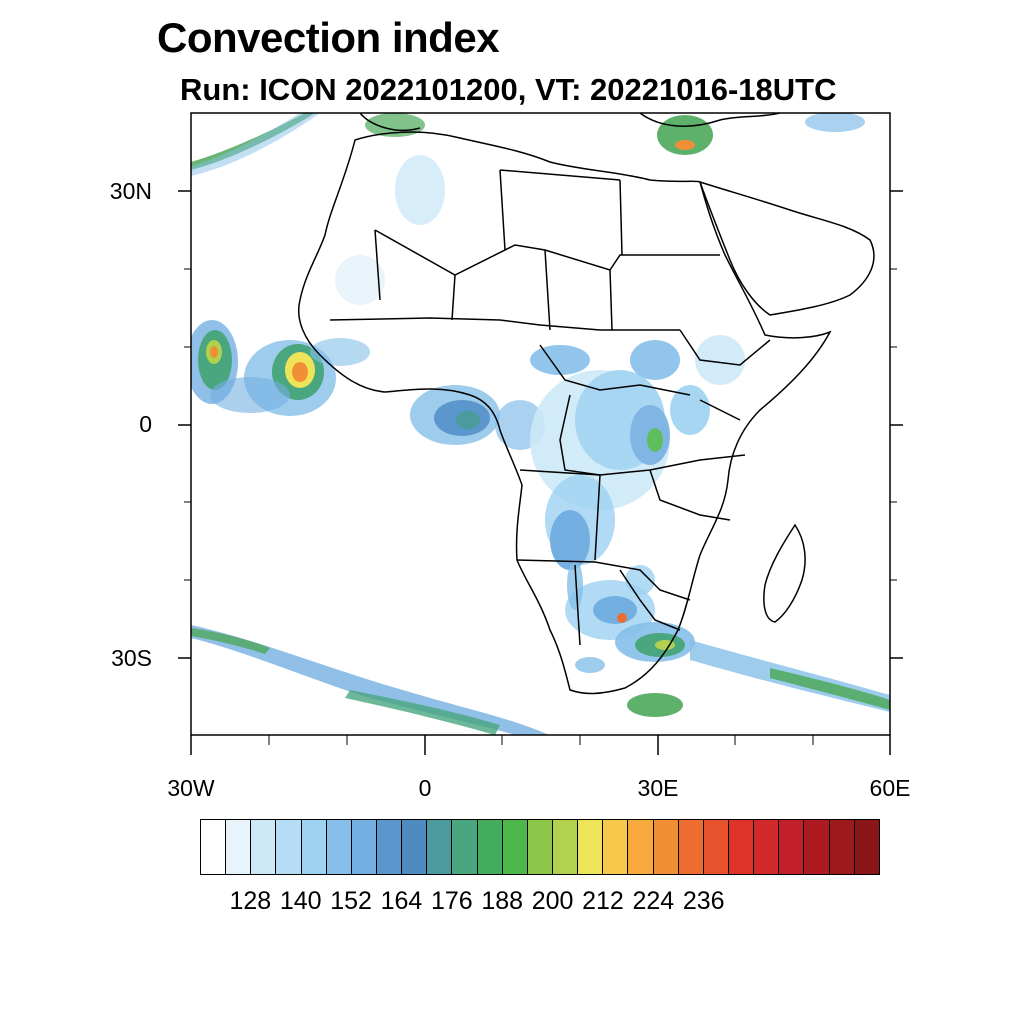  I want to click on colorbar-tick-label: 176, so click(451, 901).